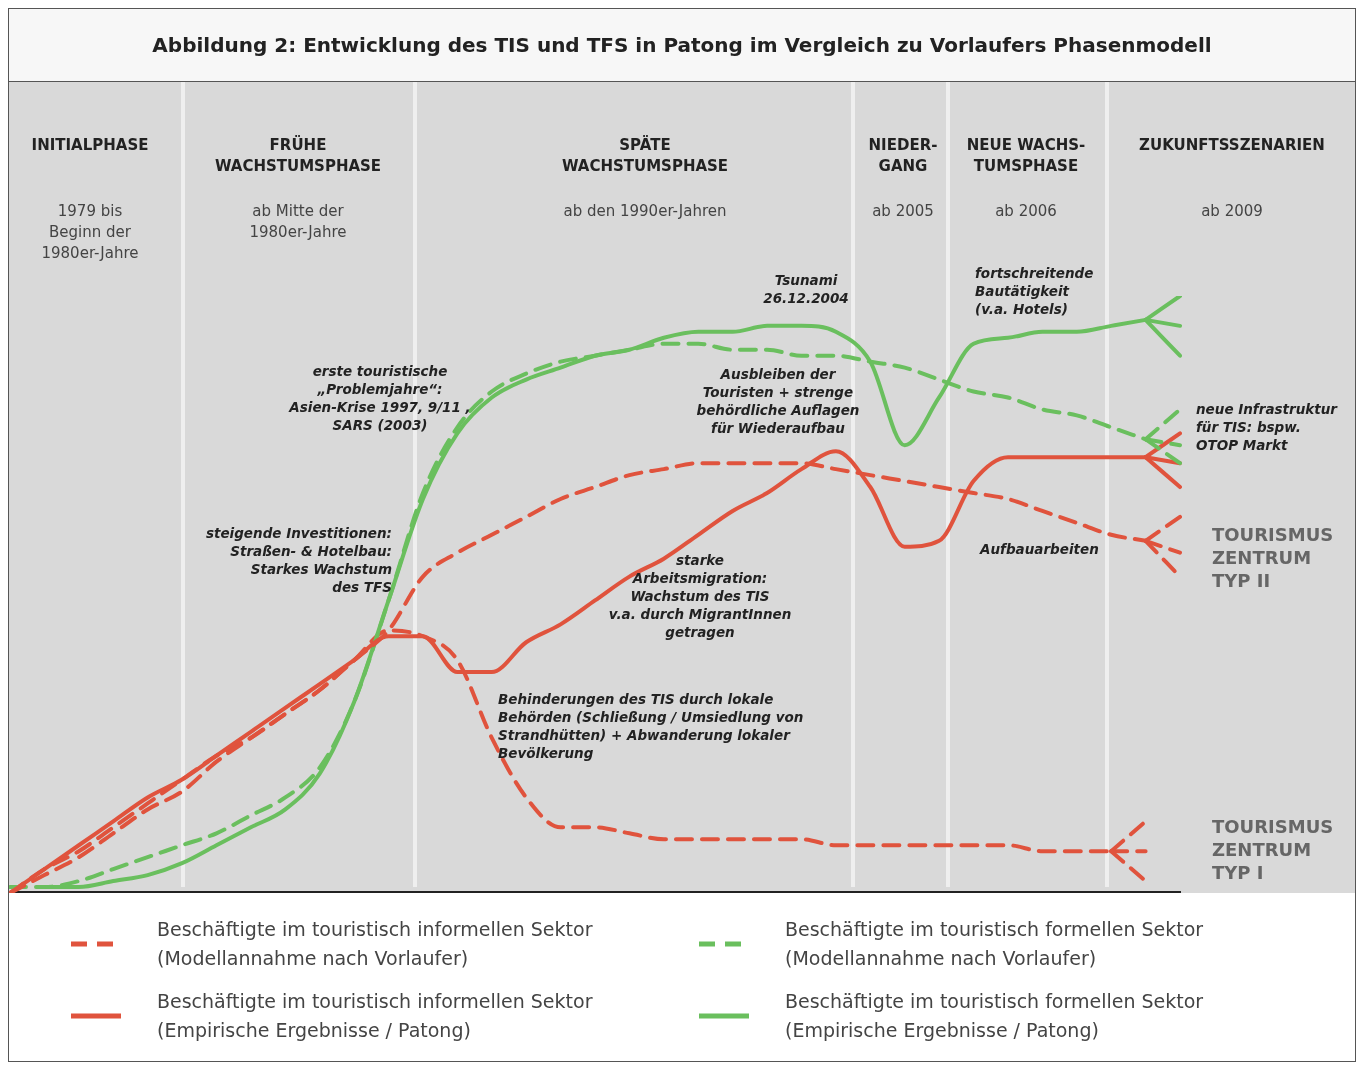 The width and height of the screenshot is (1358, 1075). I want to click on text: TOURISMUS ZENTRUM TYP II, so click(1273, 557).